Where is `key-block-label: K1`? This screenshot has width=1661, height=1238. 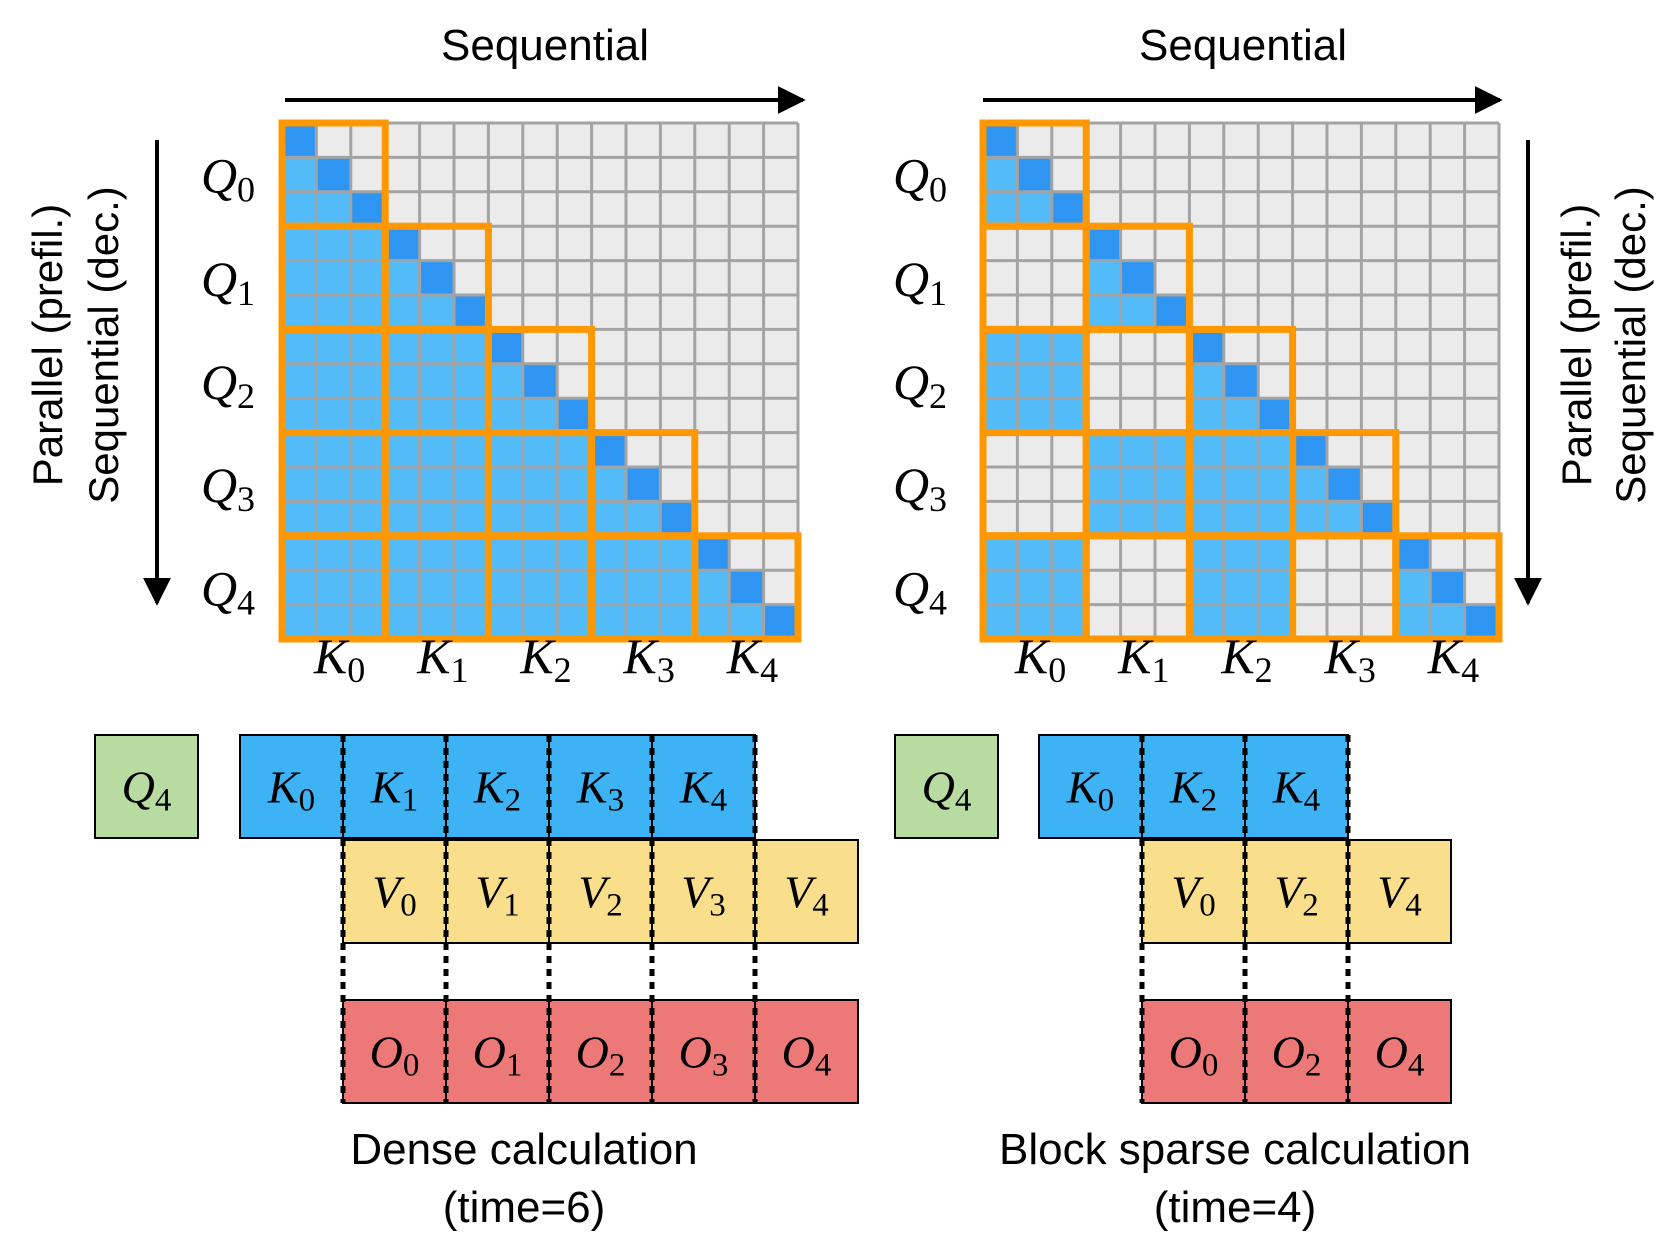
key-block-label: K1 is located at coordinates (394, 790).